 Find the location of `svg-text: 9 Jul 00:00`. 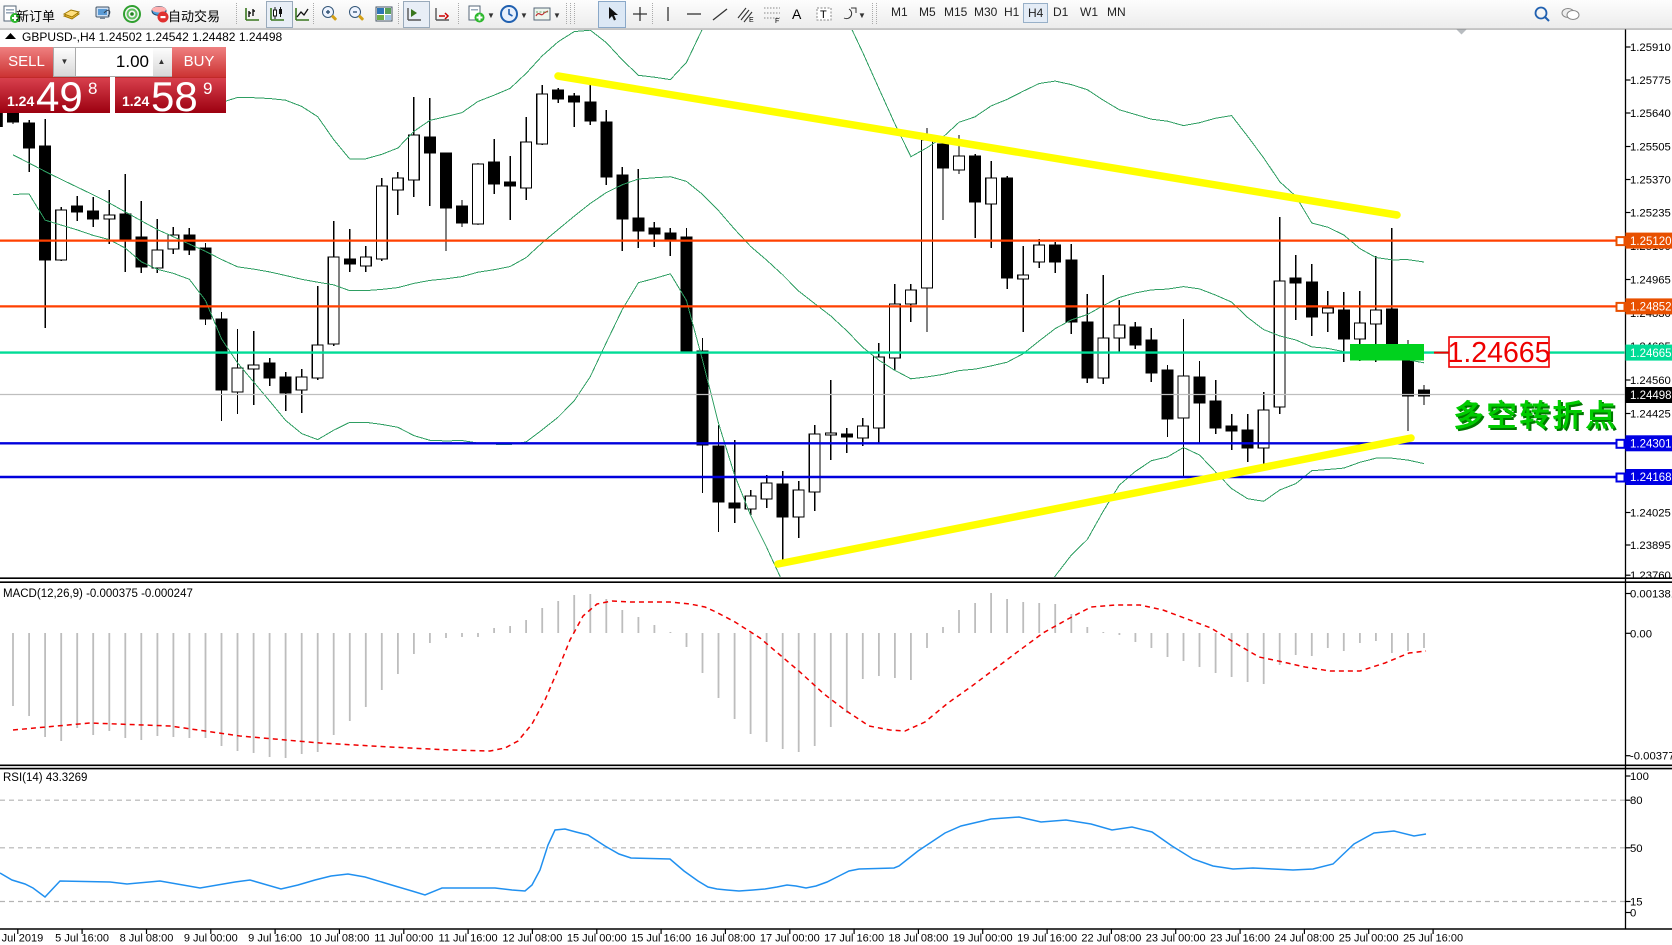

svg-text: 9 Jul 00:00 is located at coordinates (211, 939).